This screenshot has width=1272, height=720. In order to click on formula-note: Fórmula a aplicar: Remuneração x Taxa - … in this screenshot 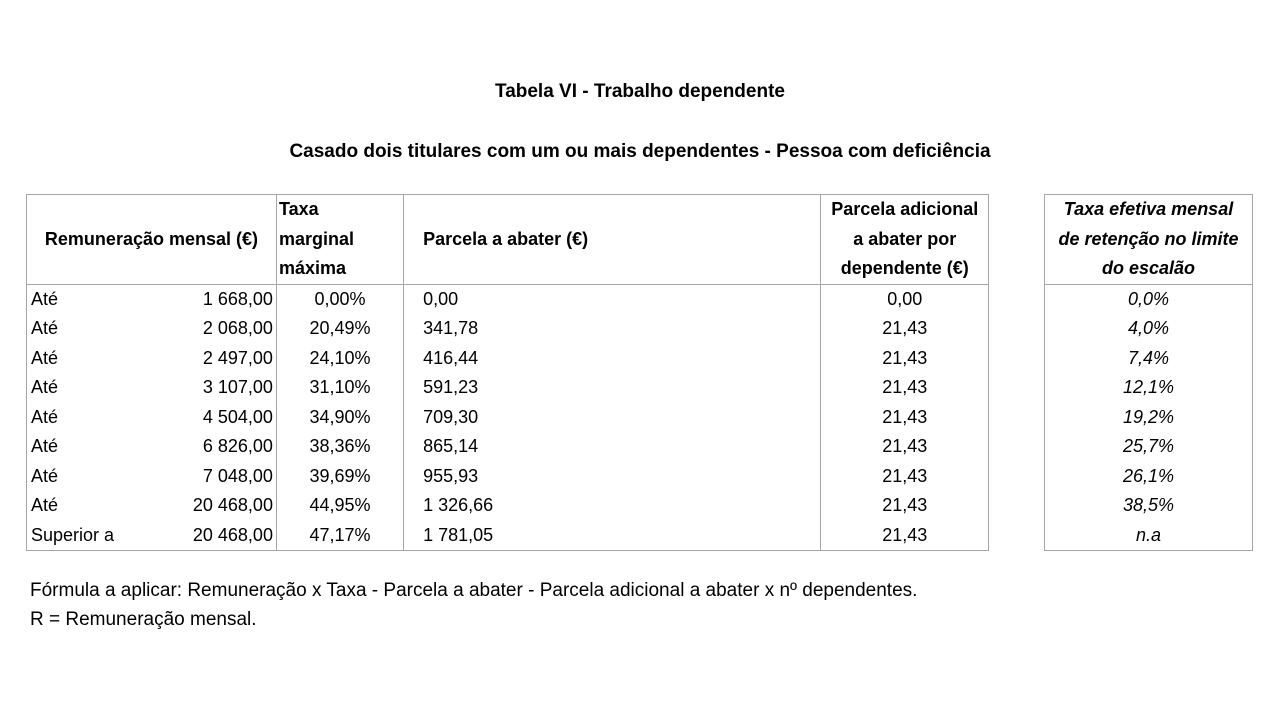, I will do `click(474, 590)`.